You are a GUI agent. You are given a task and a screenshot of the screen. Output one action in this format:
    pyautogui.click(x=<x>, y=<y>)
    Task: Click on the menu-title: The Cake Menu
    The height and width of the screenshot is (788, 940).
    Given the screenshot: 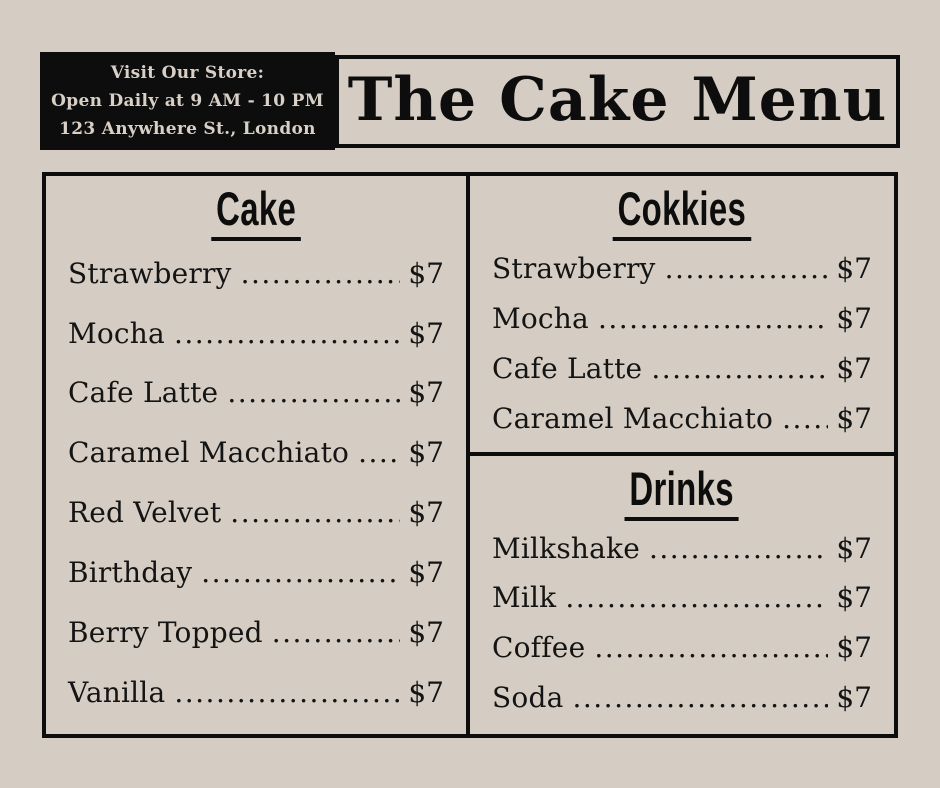 What is the action you would take?
    pyautogui.click(x=617, y=99)
    